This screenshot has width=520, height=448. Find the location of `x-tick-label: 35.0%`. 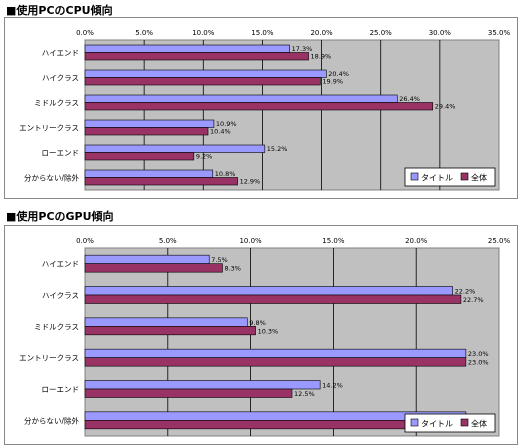

x-tick-label: 35.0% is located at coordinates (499, 33).